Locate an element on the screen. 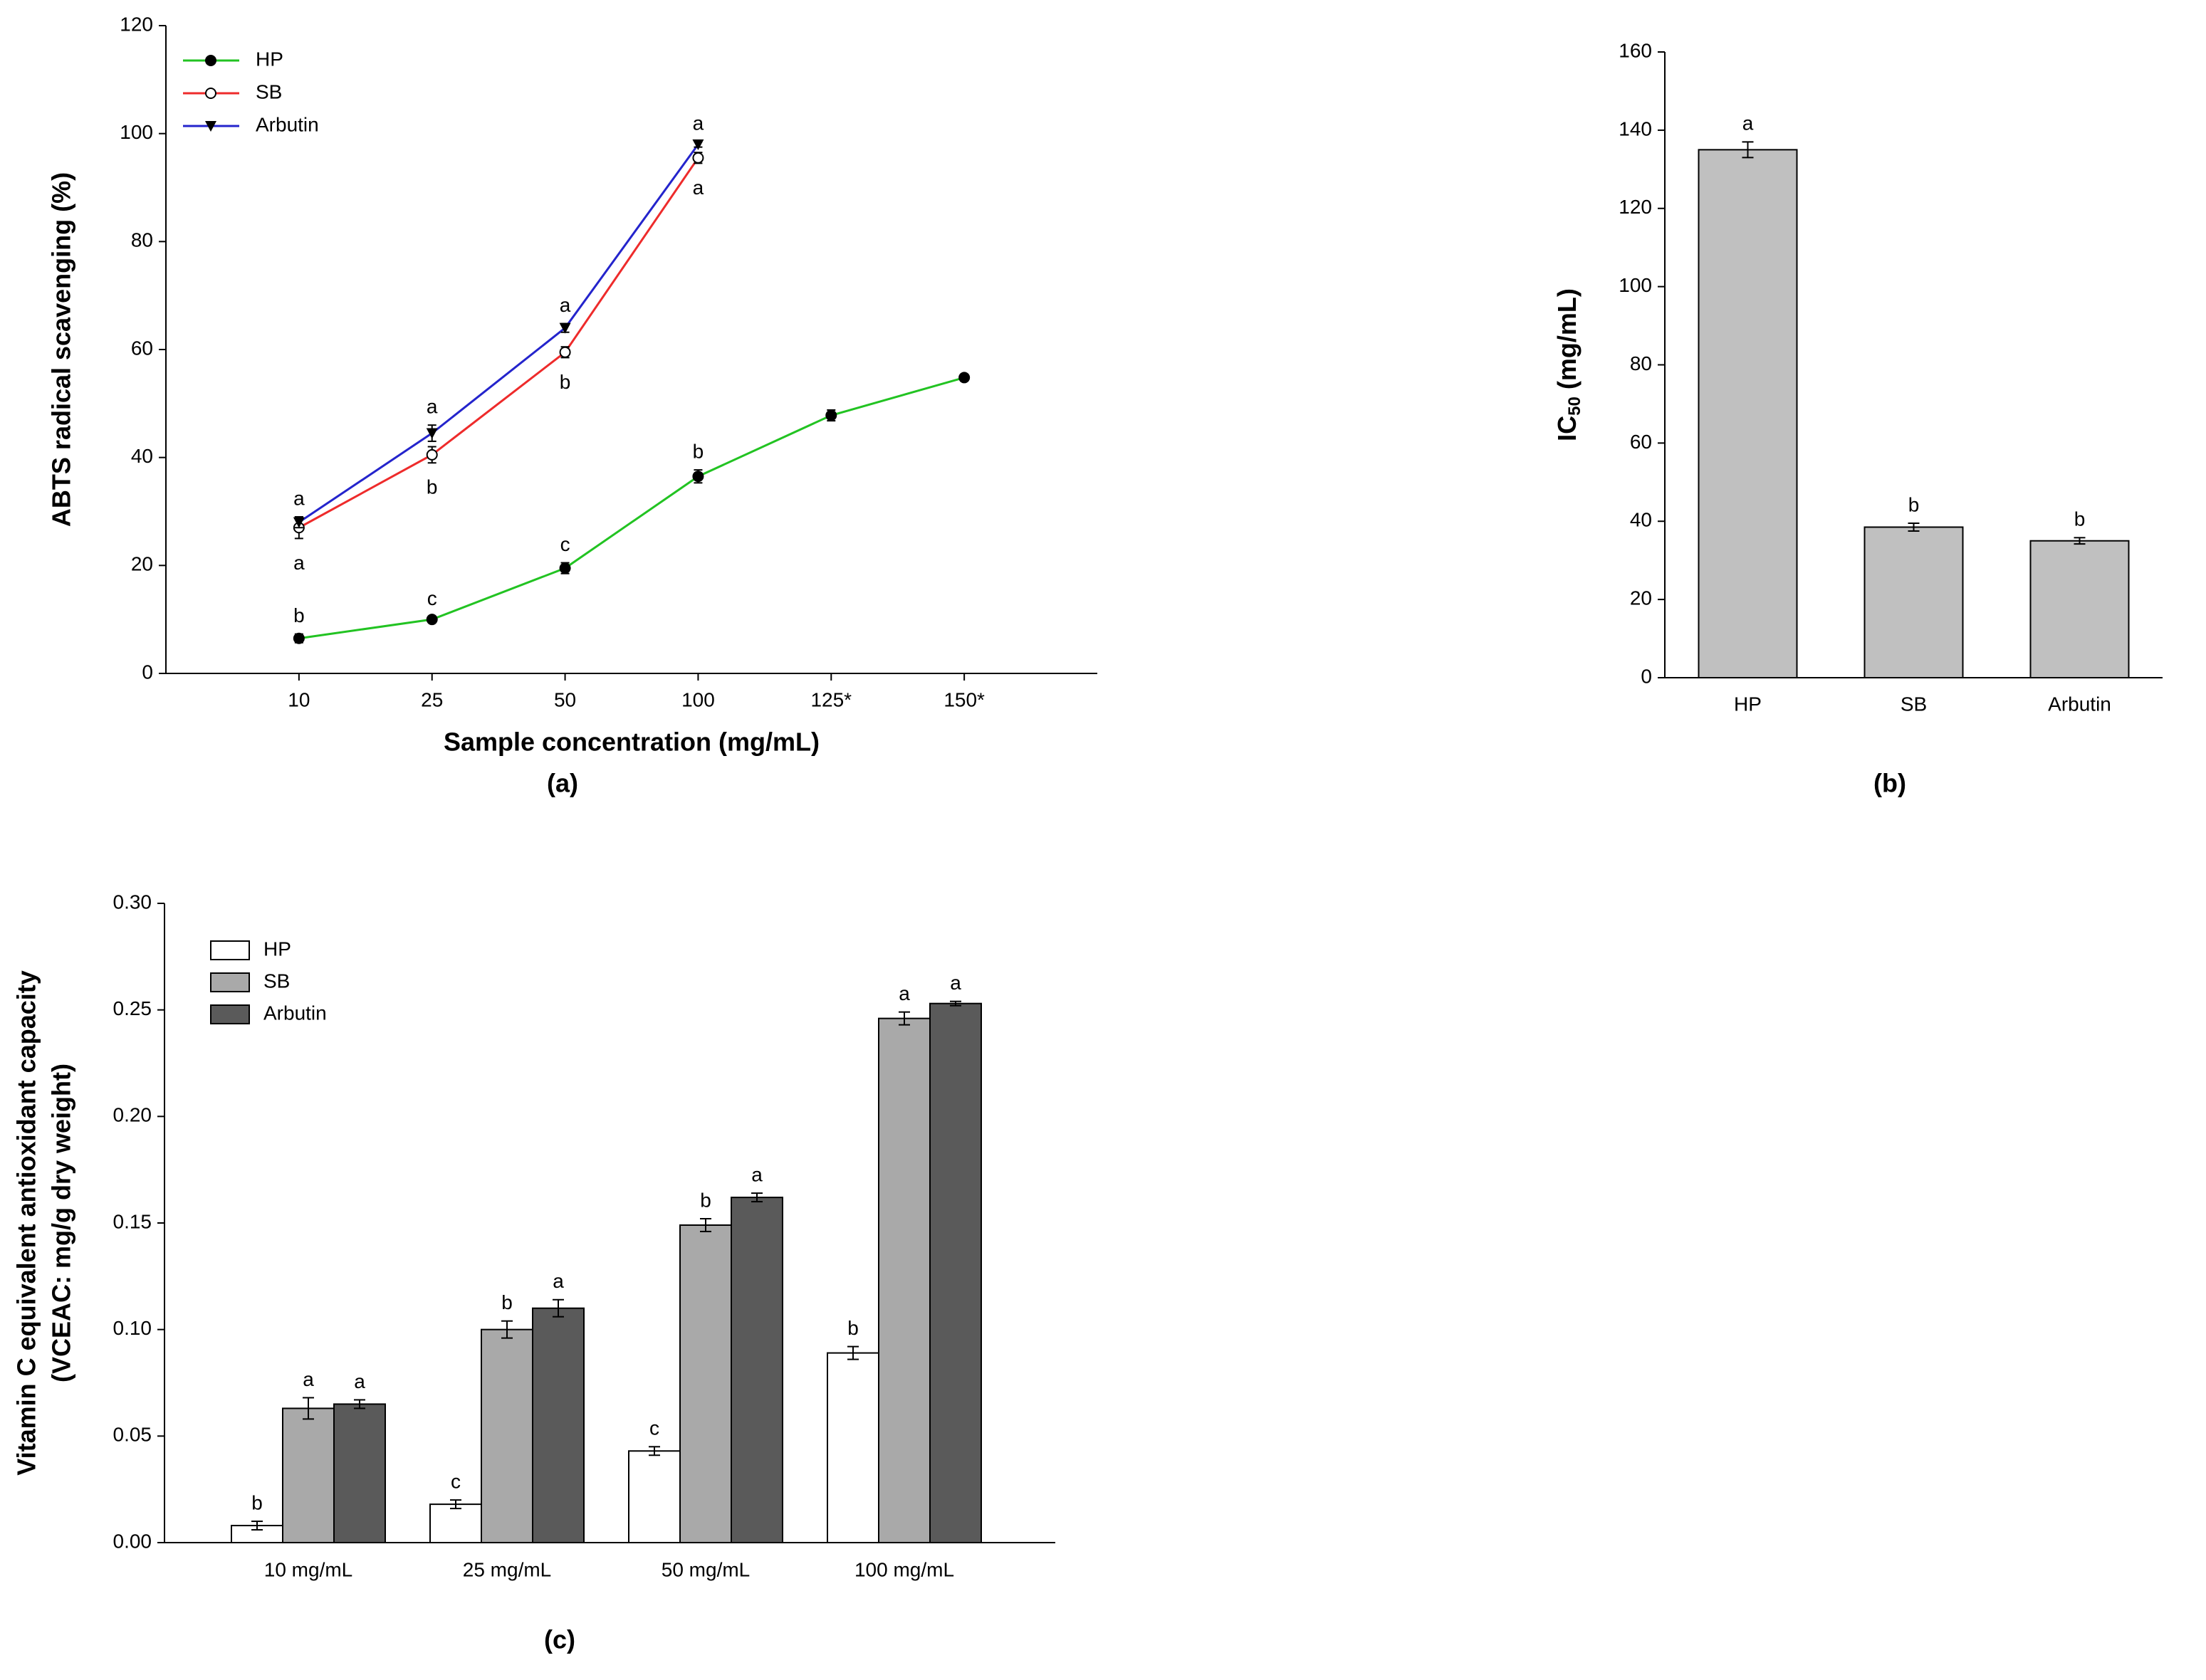 The width and height of the screenshot is (2206, 1680). x-tick-label: 25 is located at coordinates (432, 699).